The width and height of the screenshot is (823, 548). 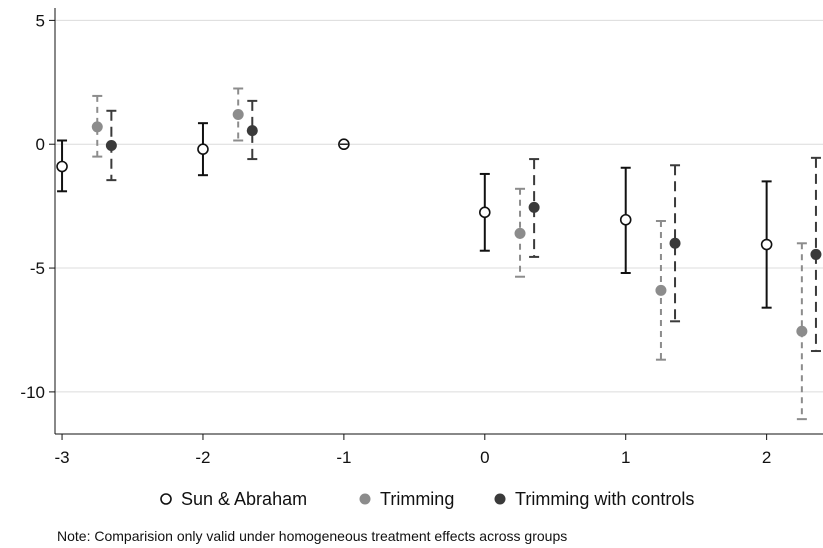 I want to click on legend-label-sun-abraham: Sun & Abraham, so click(x=244, y=499).